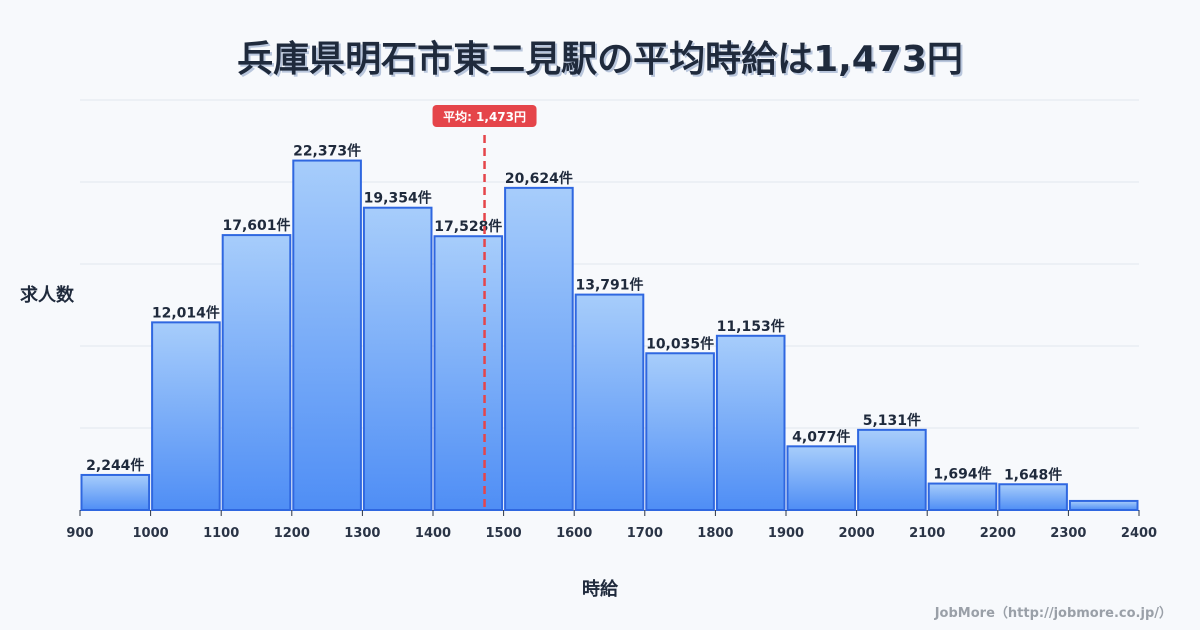 This screenshot has height=630, width=1200. What do you see at coordinates (715, 533) in the screenshot?
I see `x-tick-label: 1800` at bounding box center [715, 533].